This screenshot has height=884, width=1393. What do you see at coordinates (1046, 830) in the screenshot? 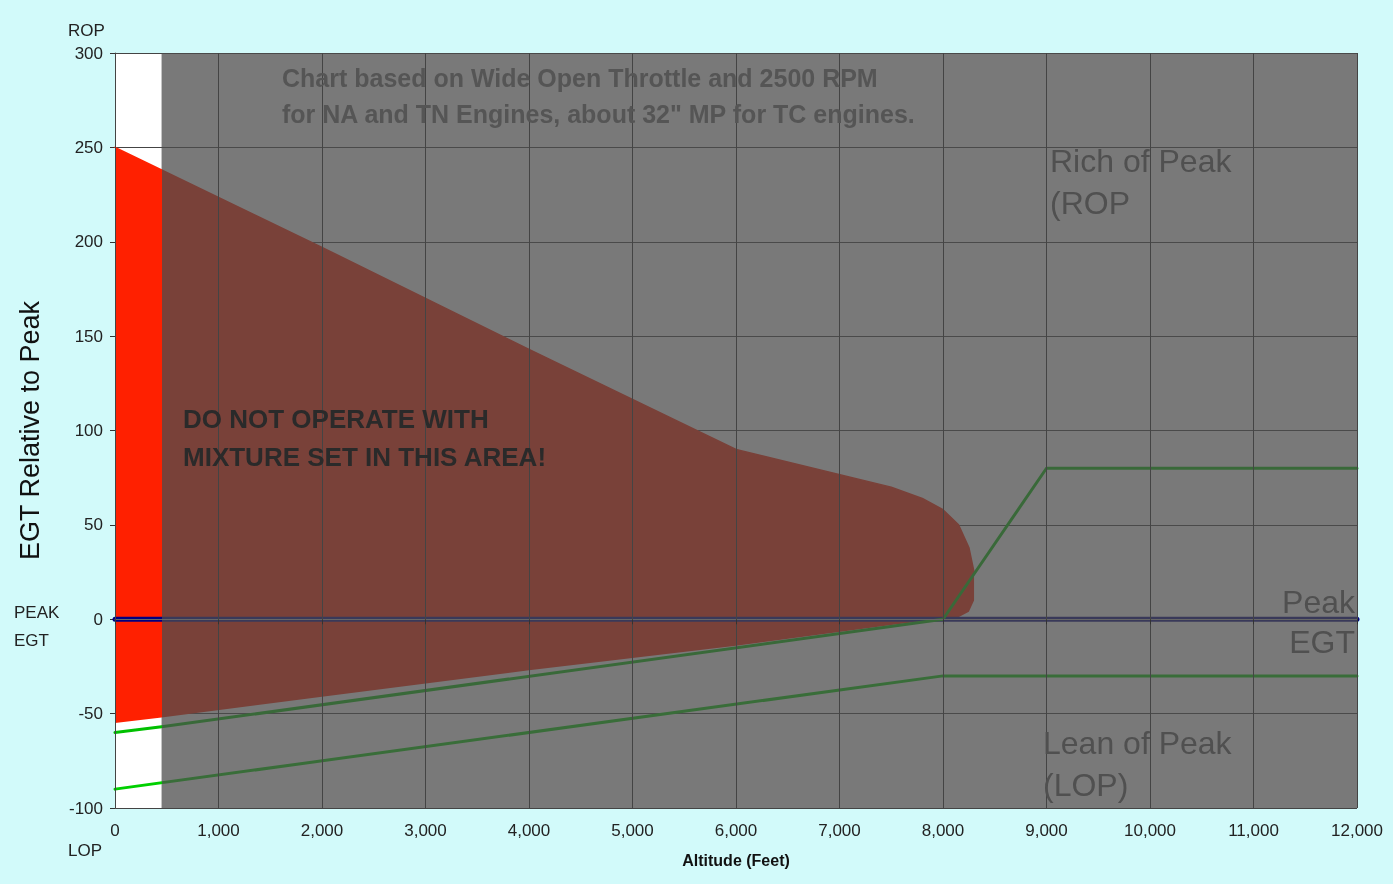
I see `x-tick-label: 9,000` at bounding box center [1046, 830].